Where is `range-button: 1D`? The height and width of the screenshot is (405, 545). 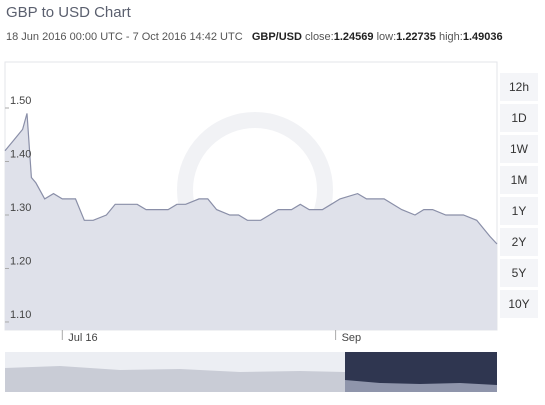
range-button: 1D is located at coordinates (519, 119).